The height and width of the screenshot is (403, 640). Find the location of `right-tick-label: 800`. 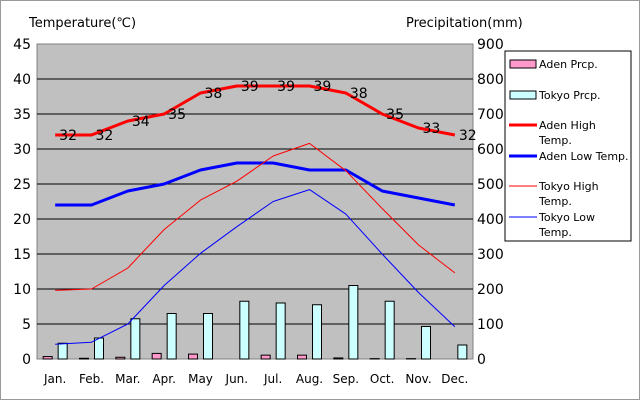

right-tick-label: 800 is located at coordinates (490, 80).